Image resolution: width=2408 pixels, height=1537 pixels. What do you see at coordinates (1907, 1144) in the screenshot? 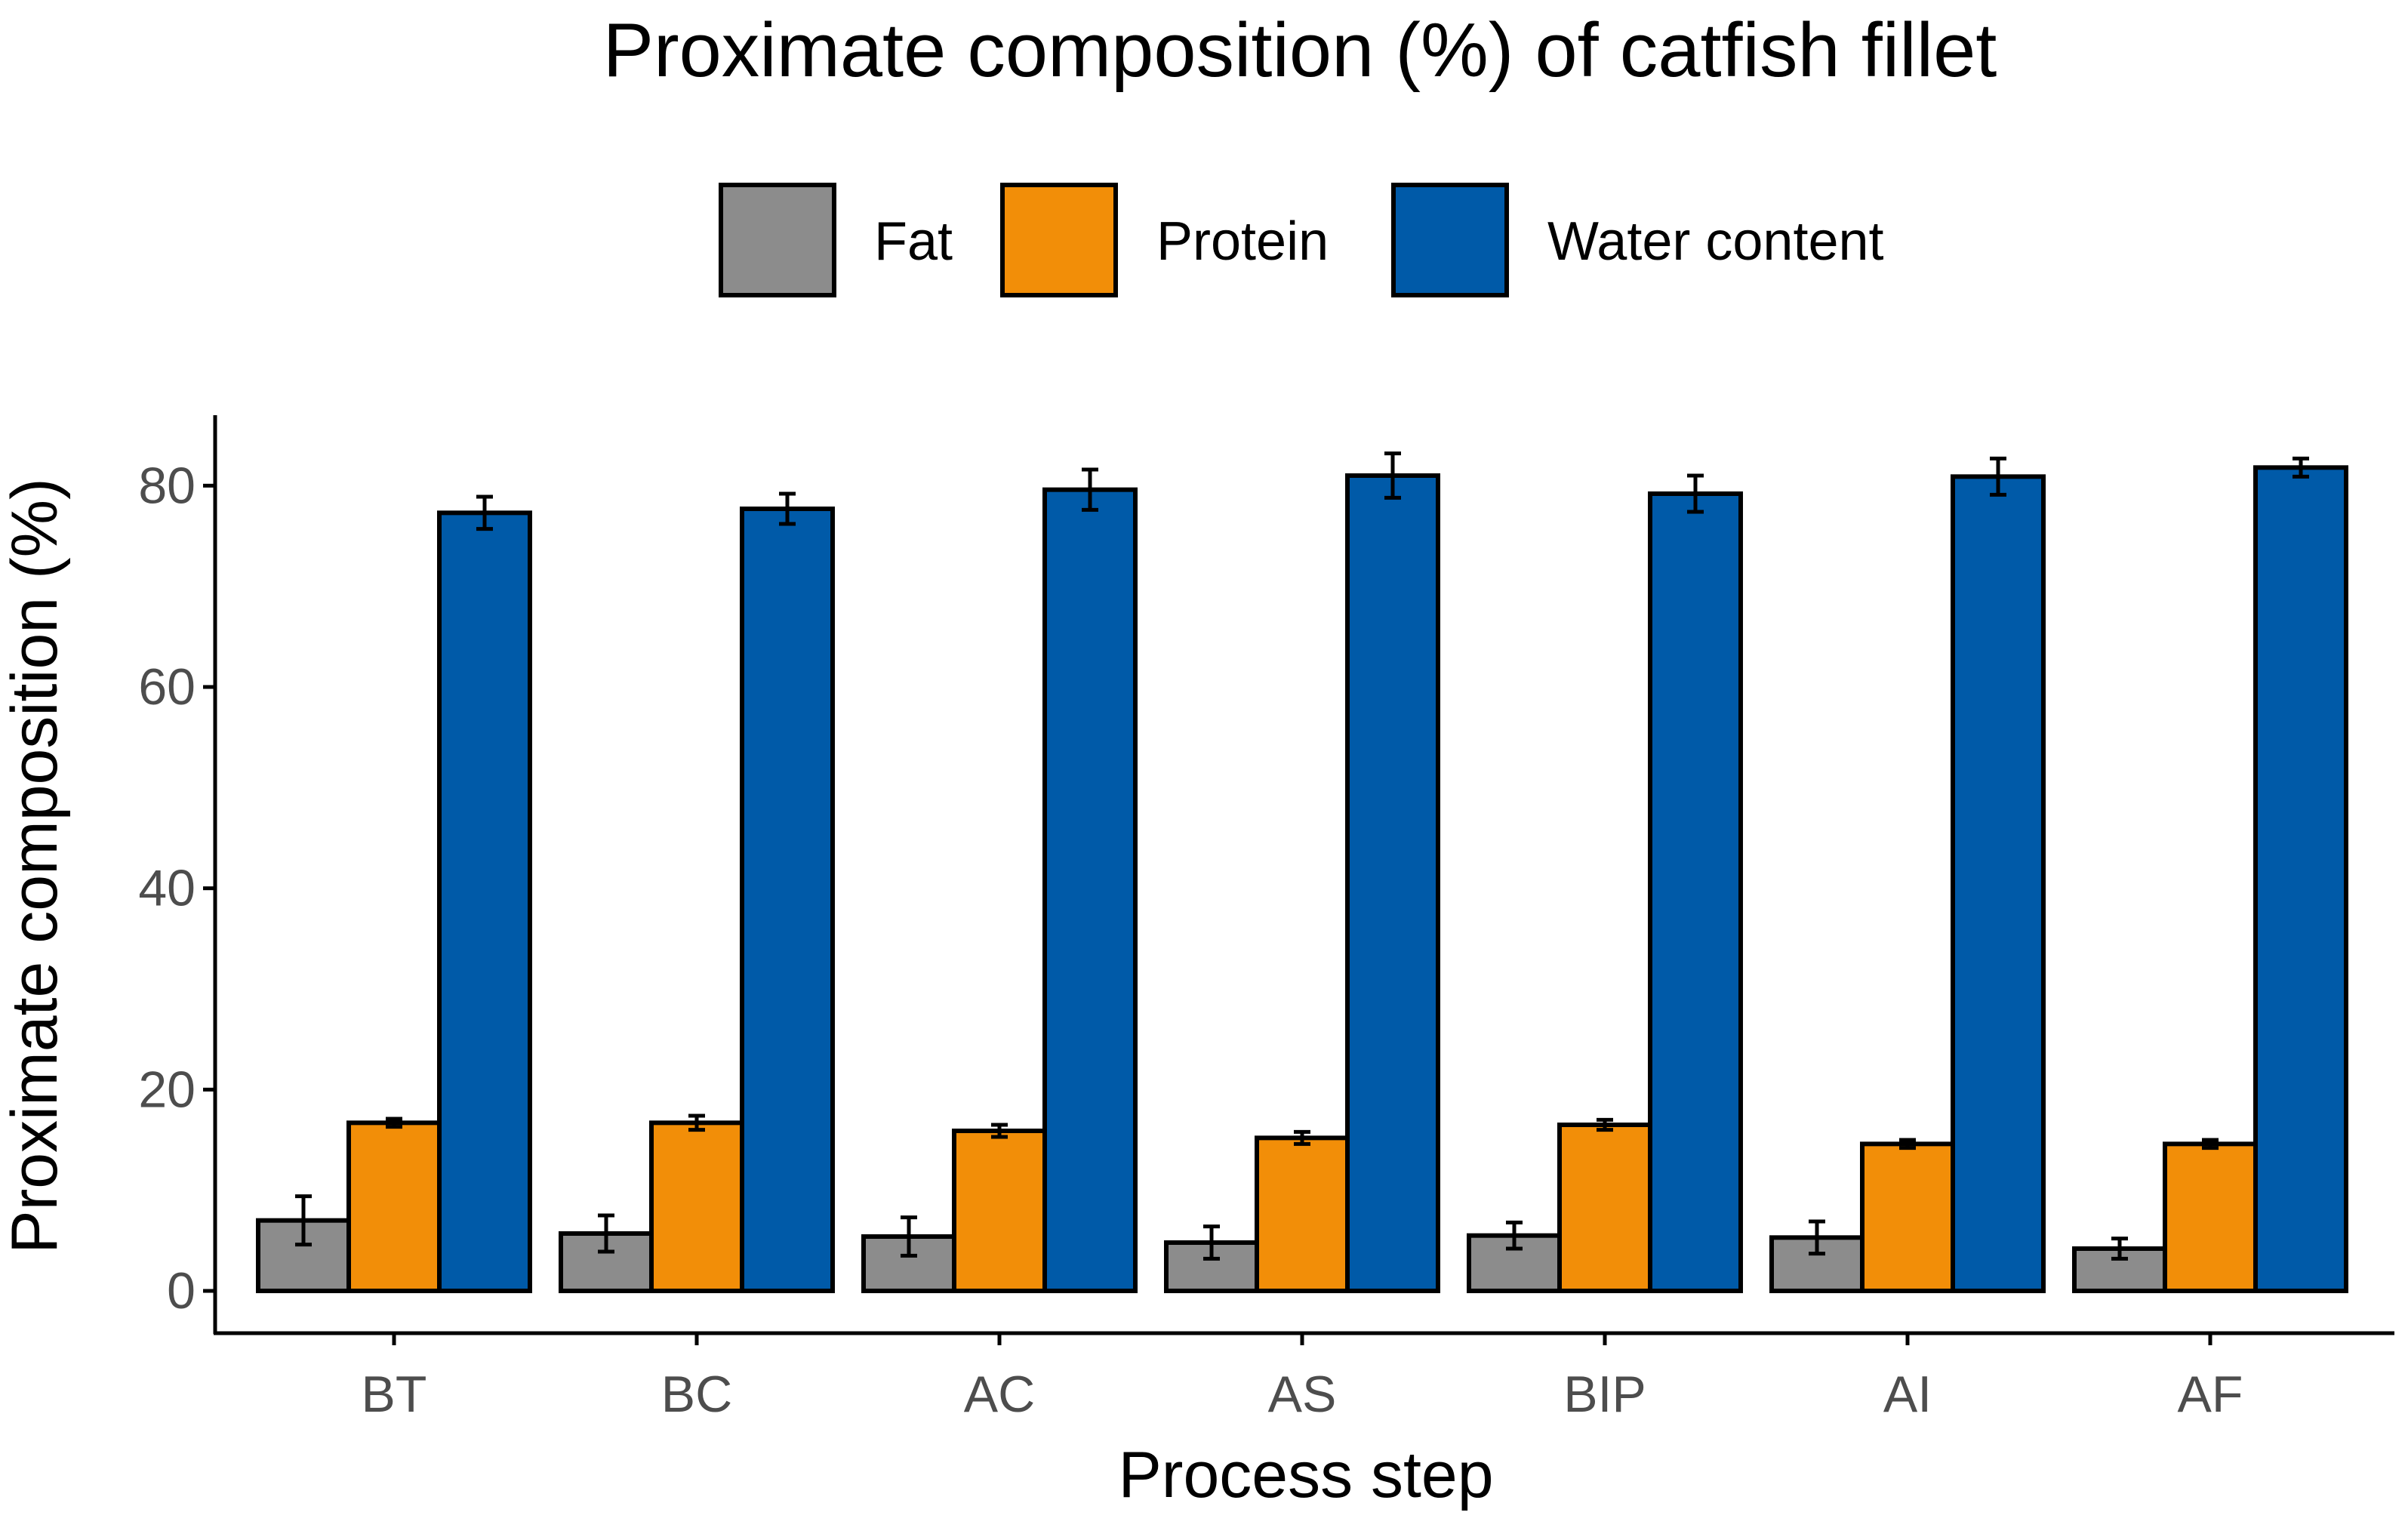
I see `error-bar-protein-ai` at bounding box center [1907, 1144].